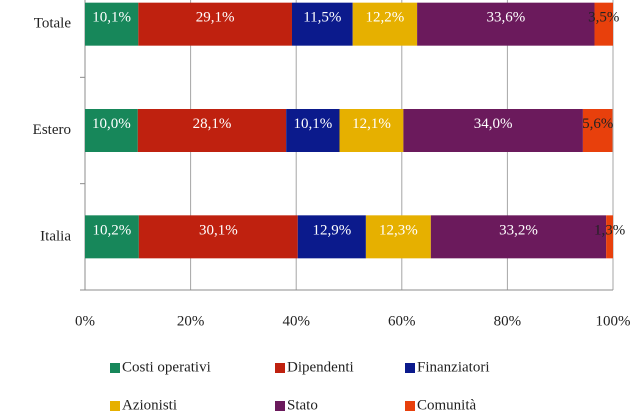 This screenshot has width=641, height=414. What do you see at coordinates (52, 130) in the screenshot?
I see `y-tick-label: Estero` at bounding box center [52, 130].